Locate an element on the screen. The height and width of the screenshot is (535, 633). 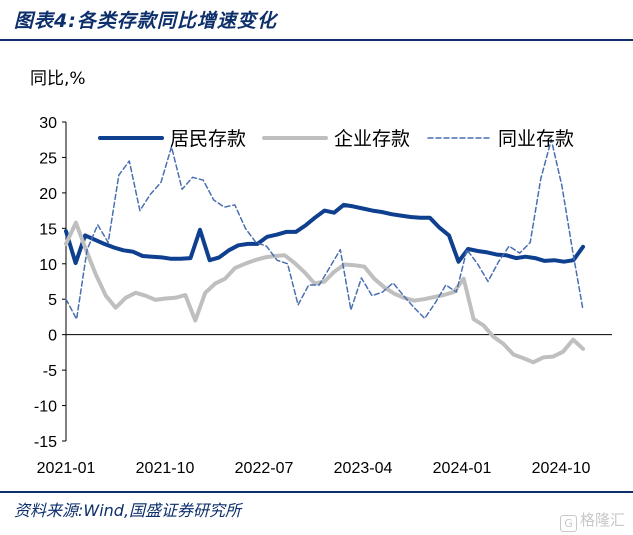
source-note: 资料来源:Wind,国盛证券研究所 is located at coordinates (128, 510).